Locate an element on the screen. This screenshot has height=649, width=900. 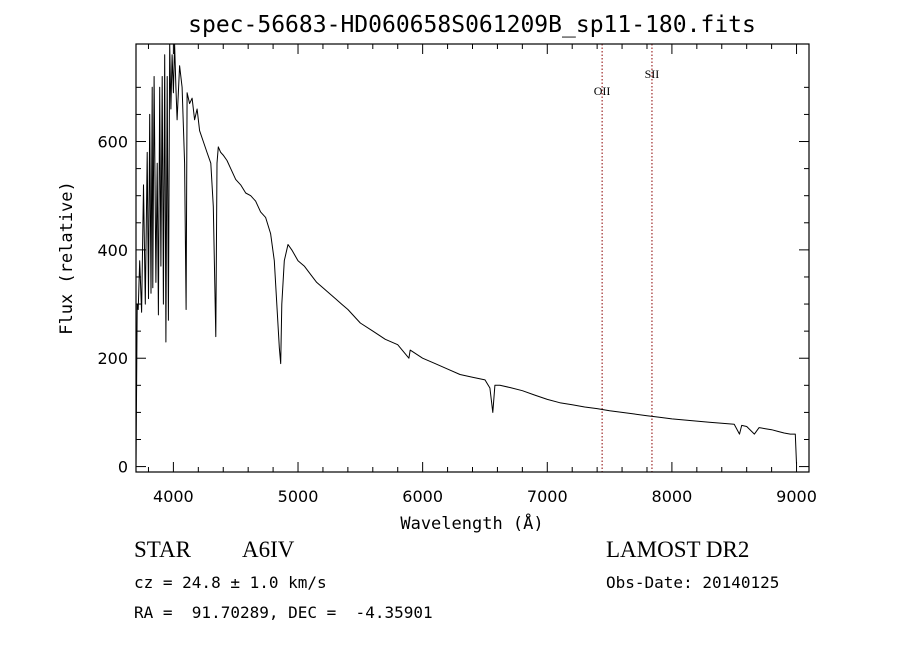
x-tick-label: 8000 is located at coordinates (672, 496).